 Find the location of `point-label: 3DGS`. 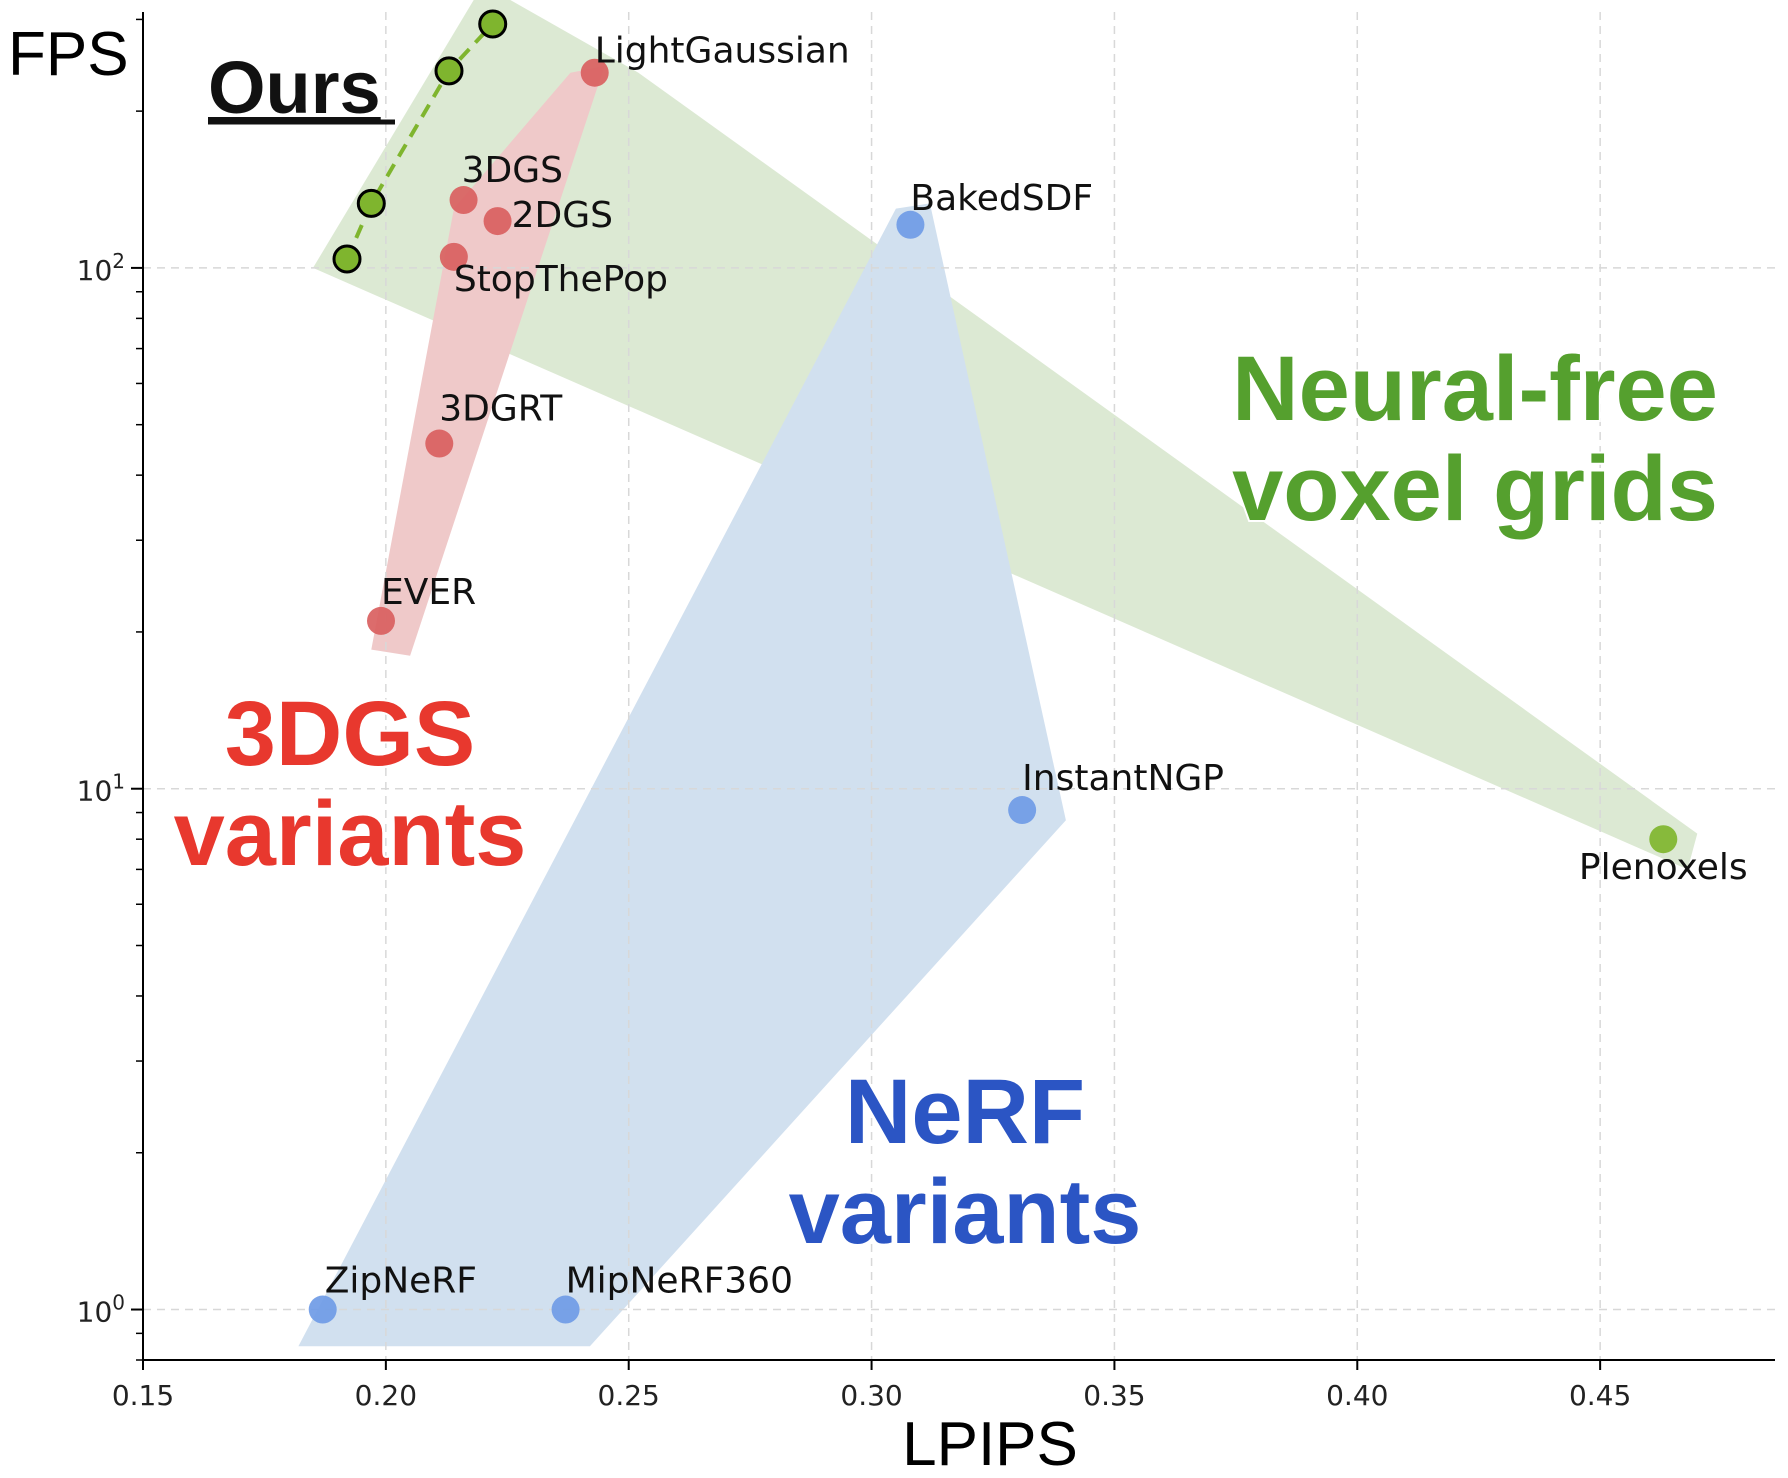

point-label: 3DGS is located at coordinates (512, 170).